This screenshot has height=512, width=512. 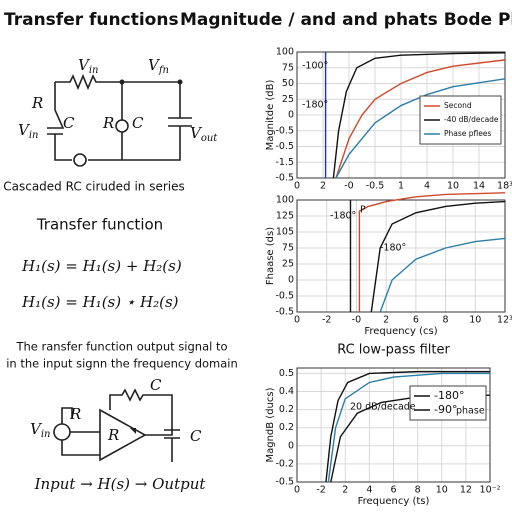 What do you see at coordinates (163, 70) in the screenshot?
I see `label-sub: fn` at bounding box center [163, 70].